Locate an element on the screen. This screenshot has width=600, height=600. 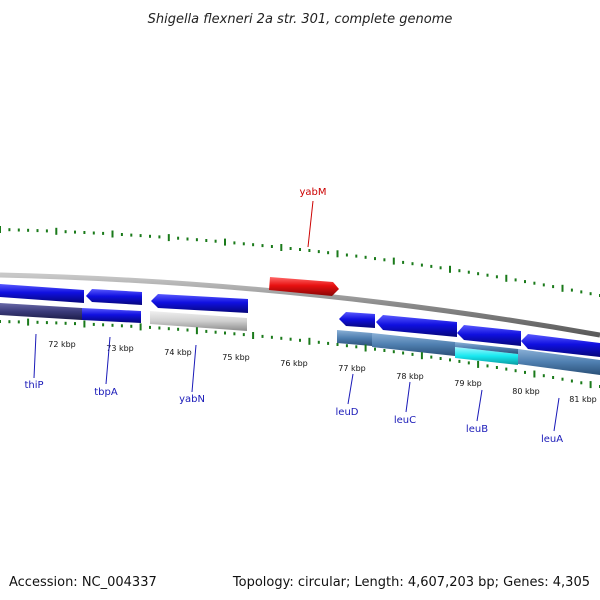
gene-labels: thiP tbpA yabN leuD leuC leuB leuA is located at coordinates (293, 412).